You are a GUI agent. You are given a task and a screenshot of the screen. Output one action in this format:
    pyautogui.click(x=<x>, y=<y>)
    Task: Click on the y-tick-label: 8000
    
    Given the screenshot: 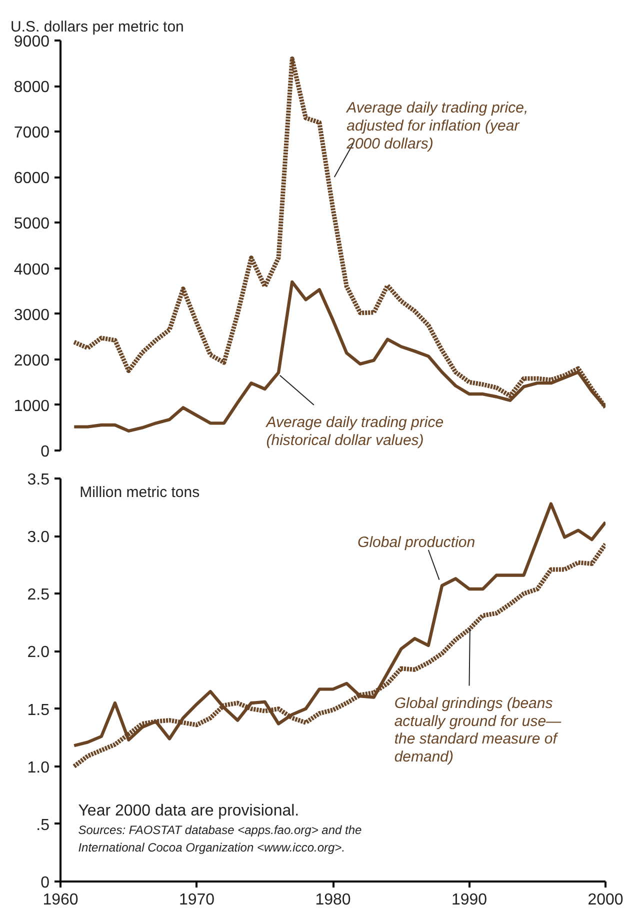 What is the action you would take?
    pyautogui.click(x=32, y=87)
    